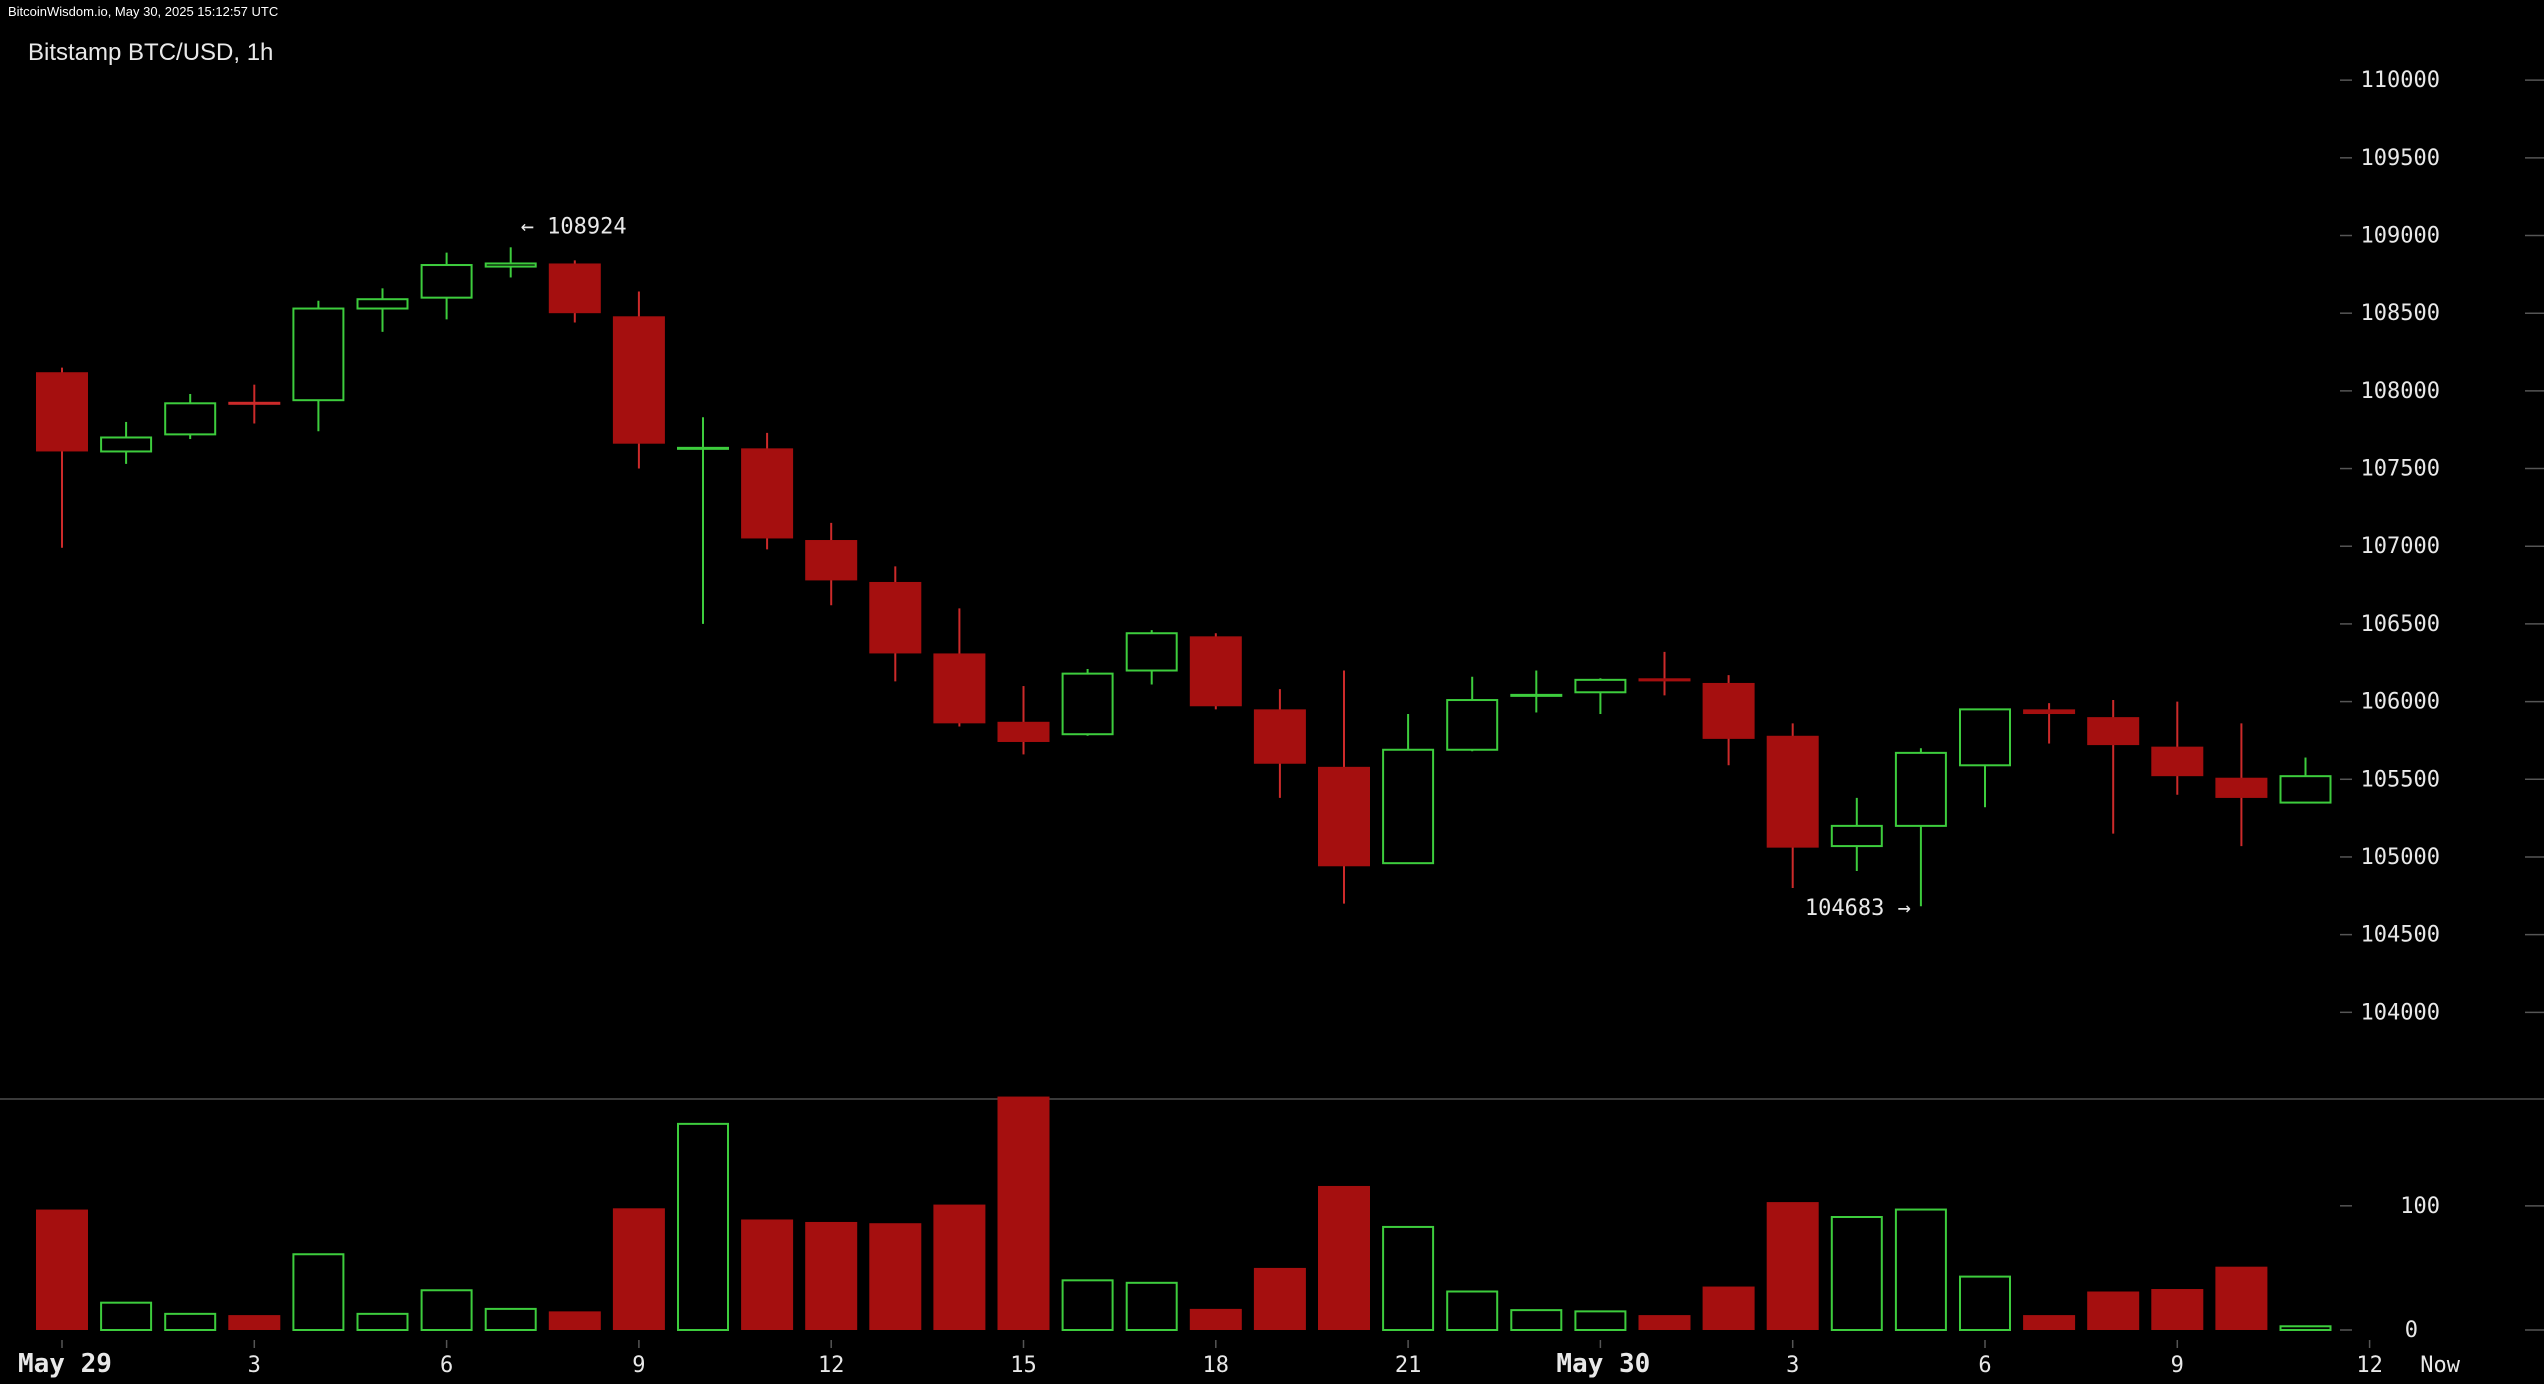 This screenshot has width=2544, height=1384. Describe the element at coordinates (1792, 1365) in the screenshot. I see `time-axis-label: 3` at that location.